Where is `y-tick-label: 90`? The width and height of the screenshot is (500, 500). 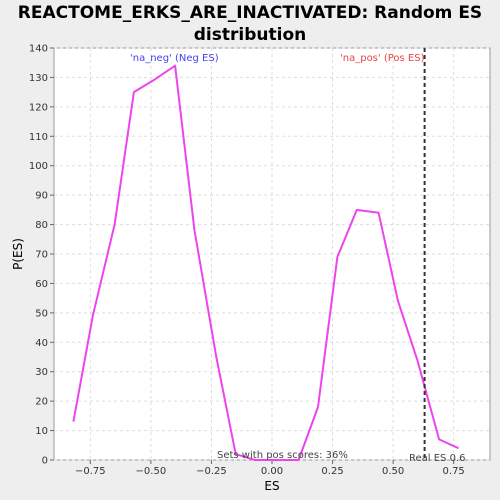
y-tick-label: 90 is located at coordinates (41, 196).